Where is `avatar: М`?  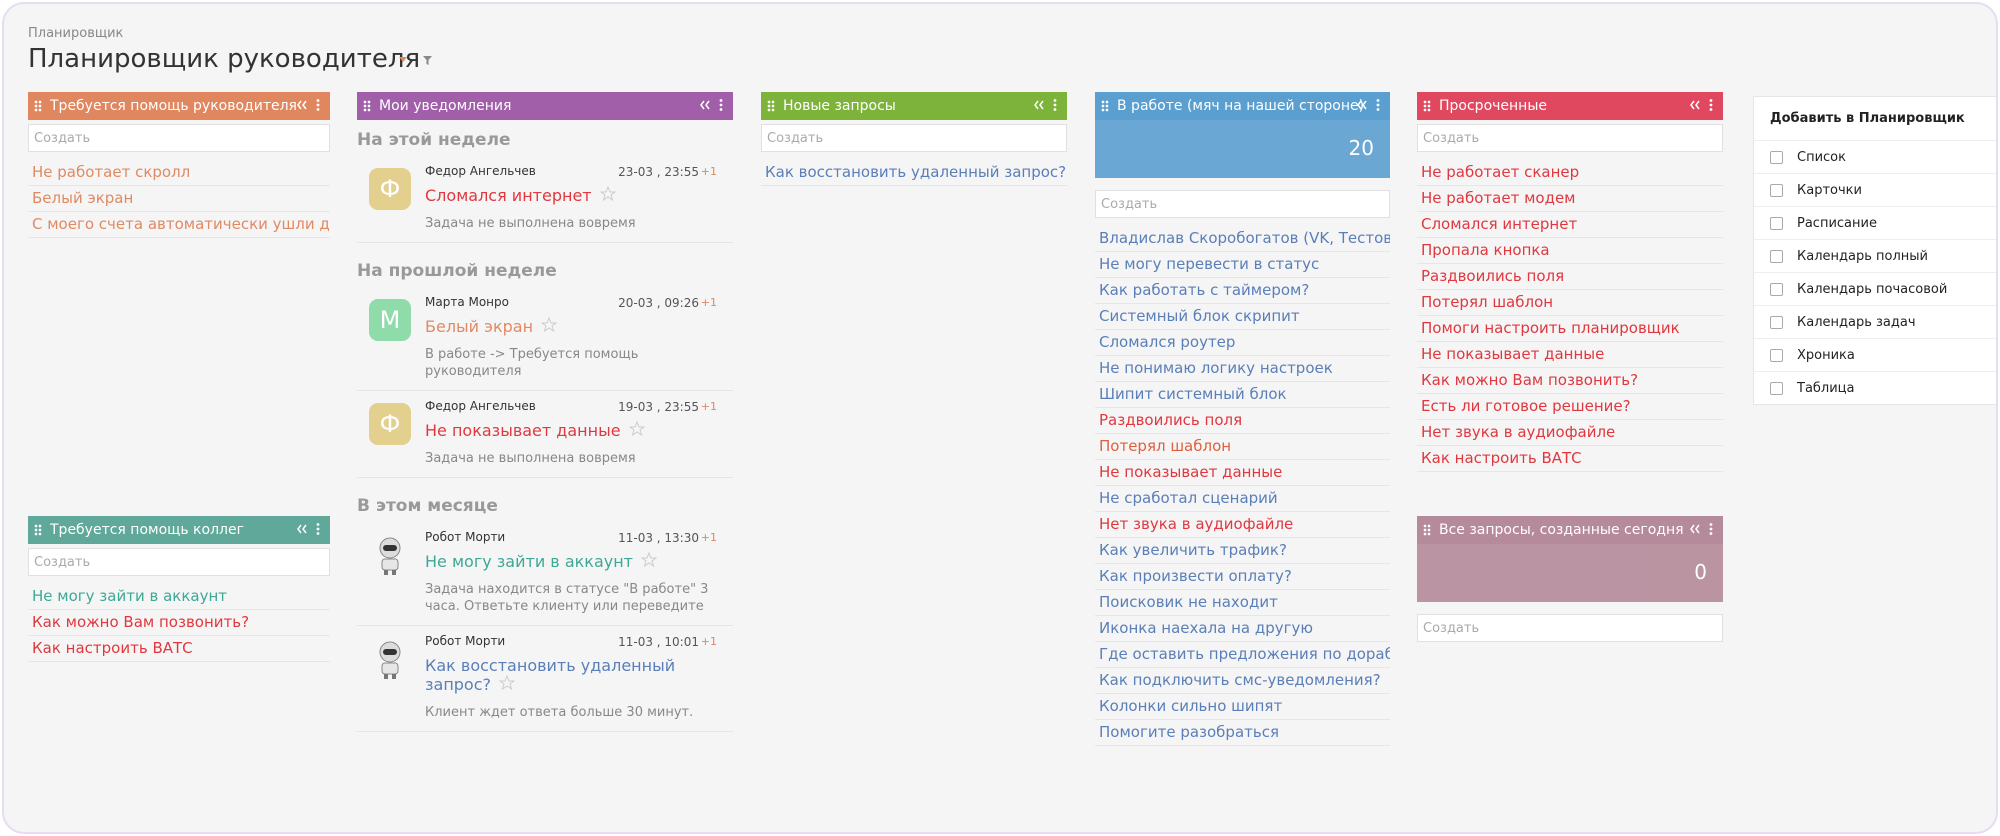
avatar: М is located at coordinates (390, 320).